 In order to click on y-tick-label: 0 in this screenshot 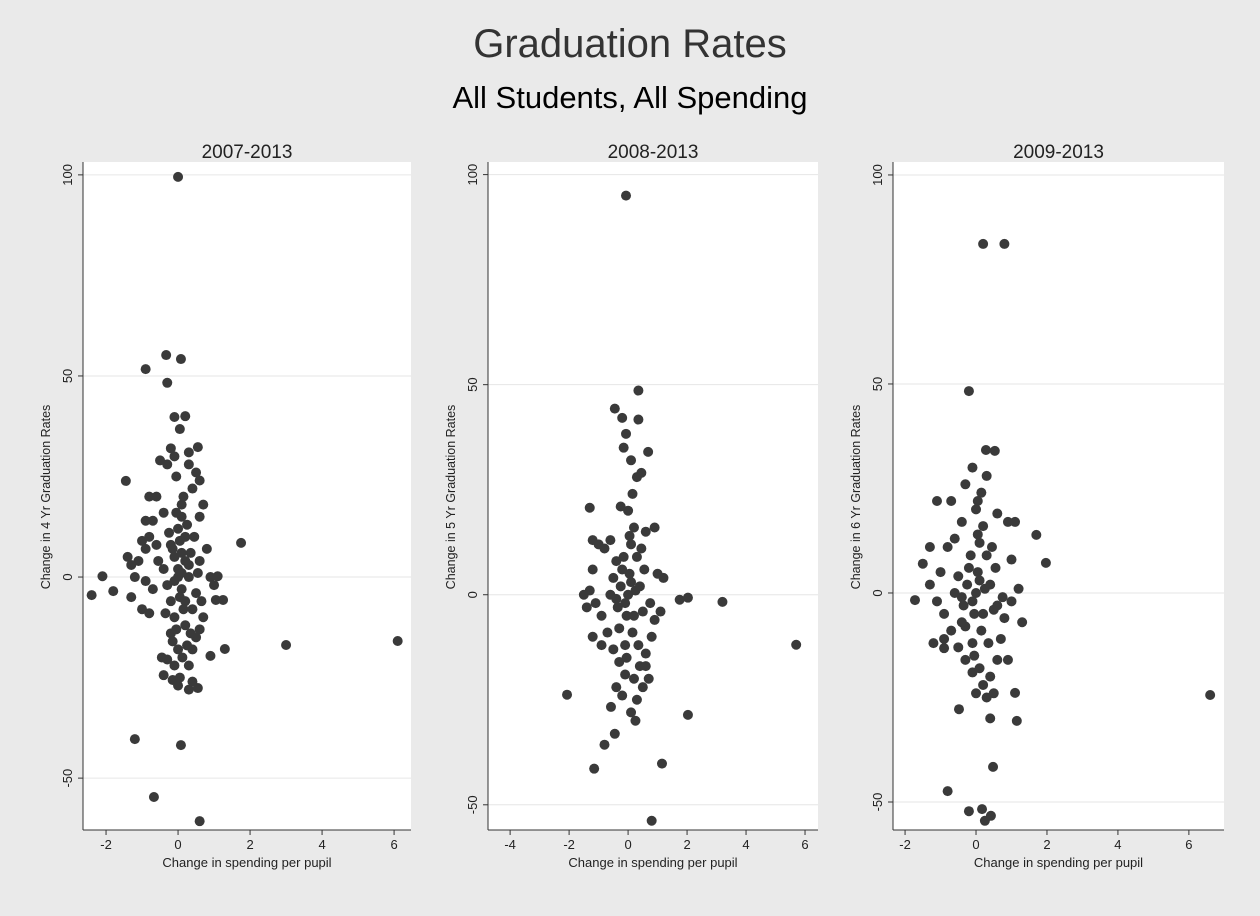, I will do `click(67, 576)`.